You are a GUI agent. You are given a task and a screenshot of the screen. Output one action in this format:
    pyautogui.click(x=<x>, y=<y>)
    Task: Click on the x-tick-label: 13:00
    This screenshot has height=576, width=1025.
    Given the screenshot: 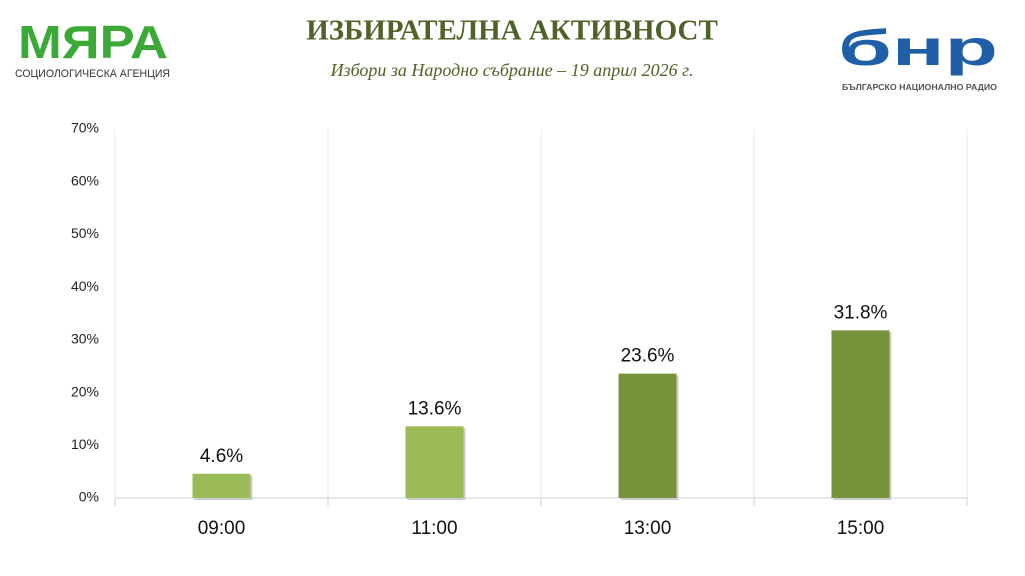 What is the action you would take?
    pyautogui.click(x=648, y=528)
    